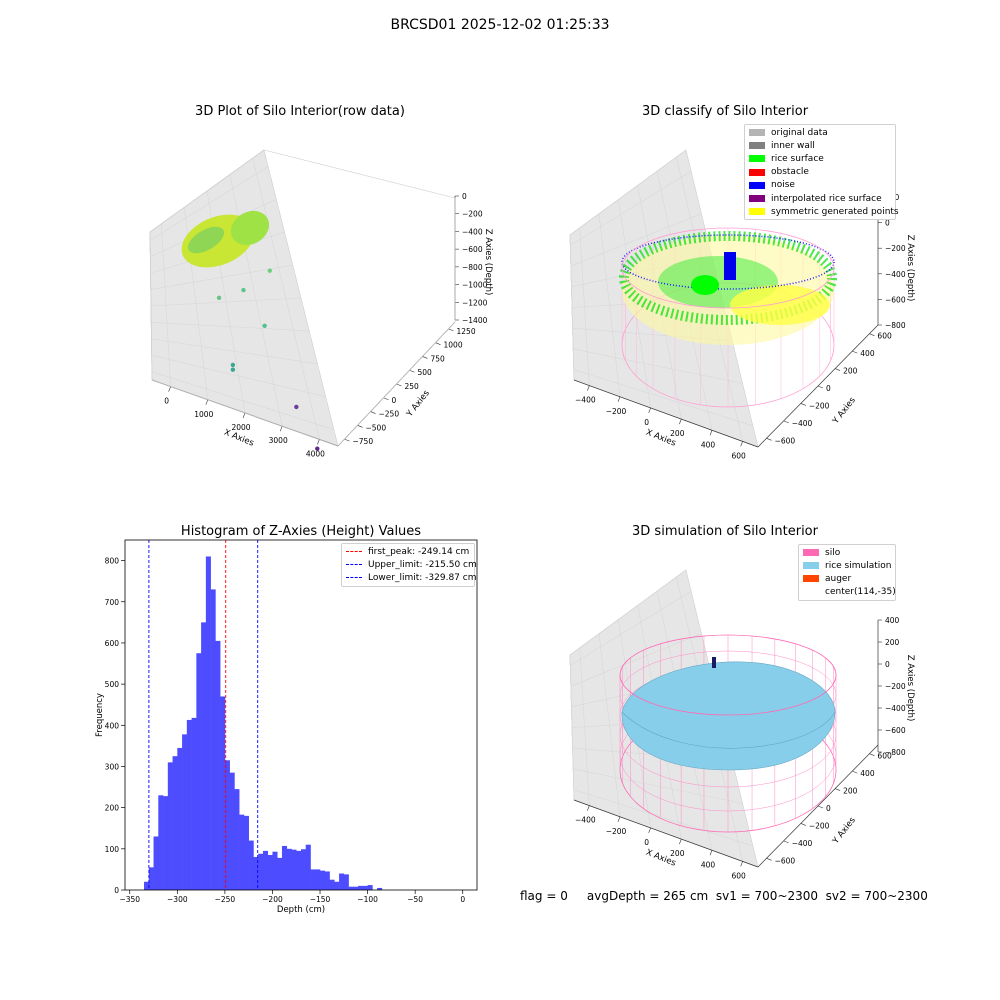 The width and height of the screenshot is (1000, 1000). What do you see at coordinates (646, 422) in the screenshot?
I see `x-tick-label: 0` at bounding box center [646, 422].